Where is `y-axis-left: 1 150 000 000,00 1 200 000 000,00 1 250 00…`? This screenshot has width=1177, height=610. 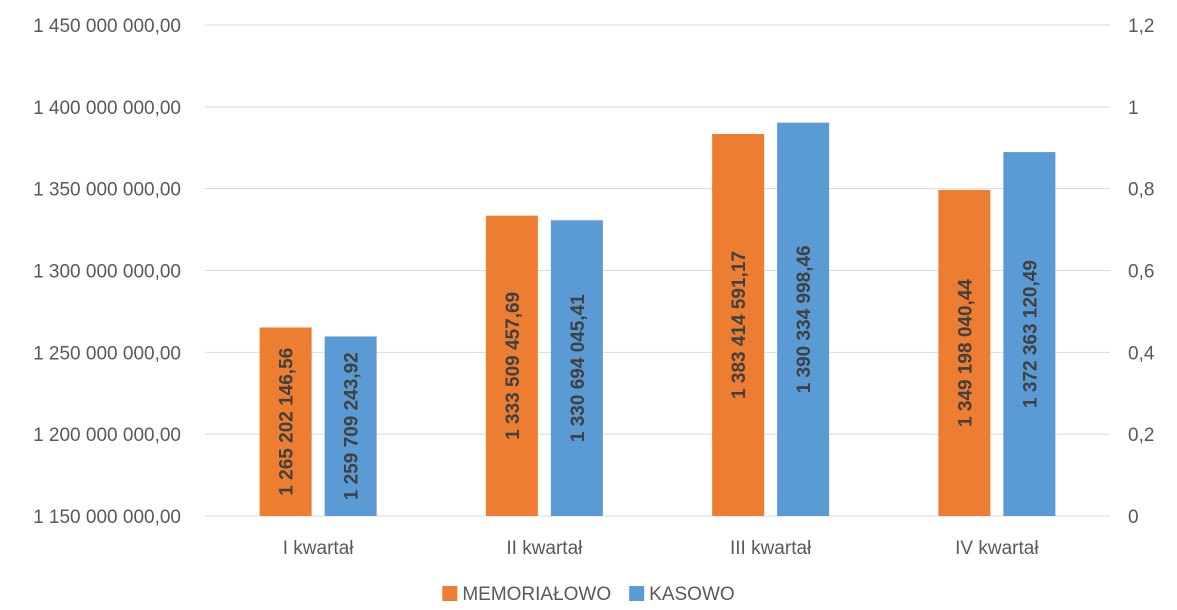
y-axis-left: 1 150 000 000,00 1 200 000 000,00 1 250 00… is located at coordinates (107, 272).